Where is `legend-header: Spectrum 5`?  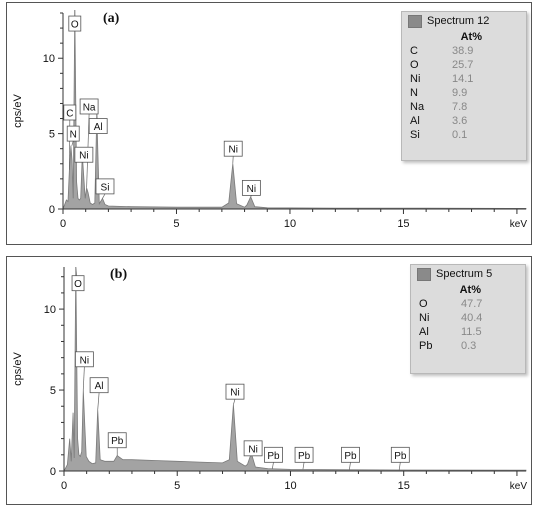 legend-header: Spectrum 5 is located at coordinates (468, 274).